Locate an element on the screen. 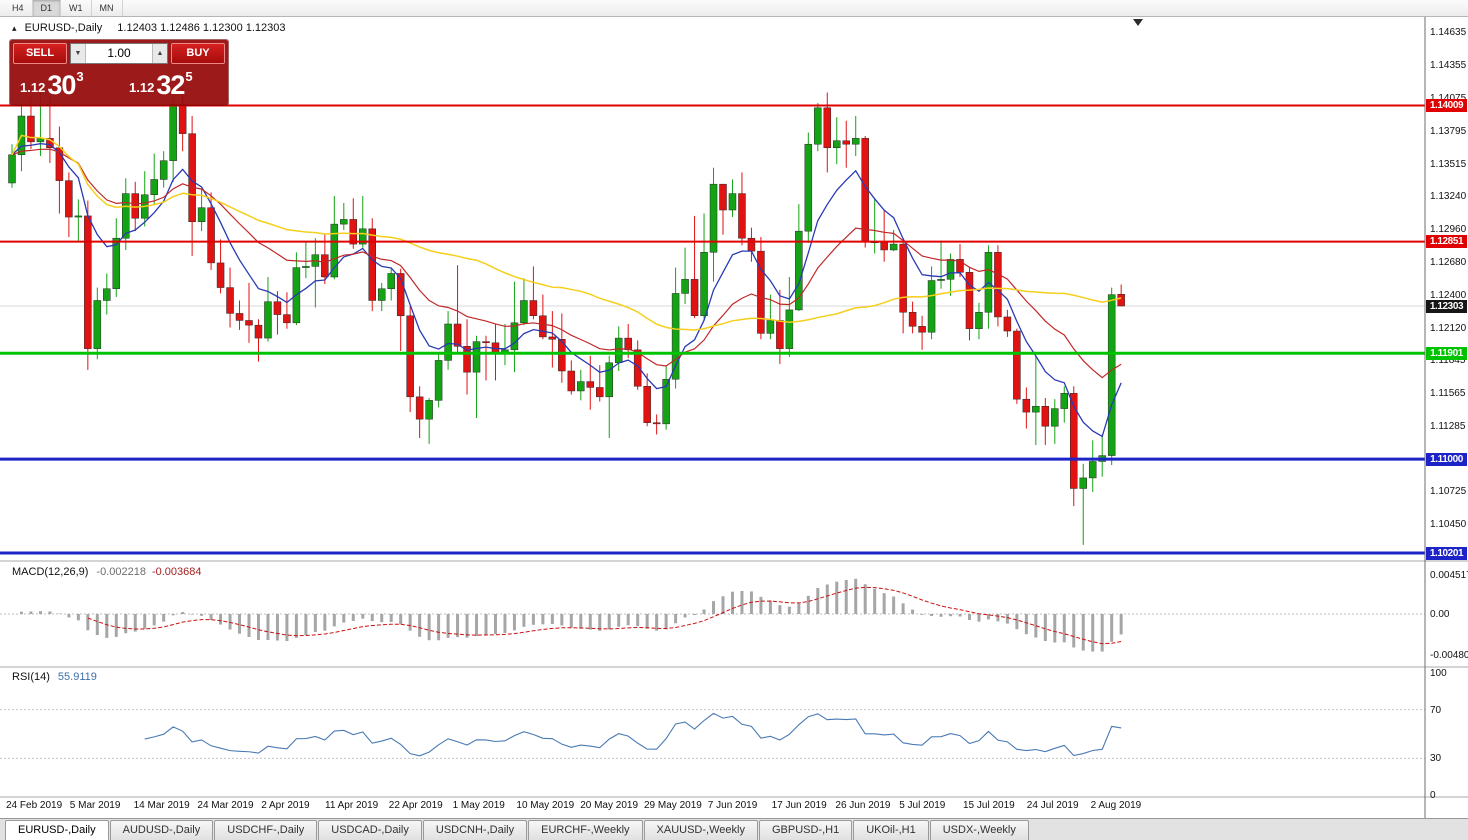 The height and width of the screenshot is (840, 1468). chart-tab-ukoil-h1: UKOil-,H1 is located at coordinates (891, 830).